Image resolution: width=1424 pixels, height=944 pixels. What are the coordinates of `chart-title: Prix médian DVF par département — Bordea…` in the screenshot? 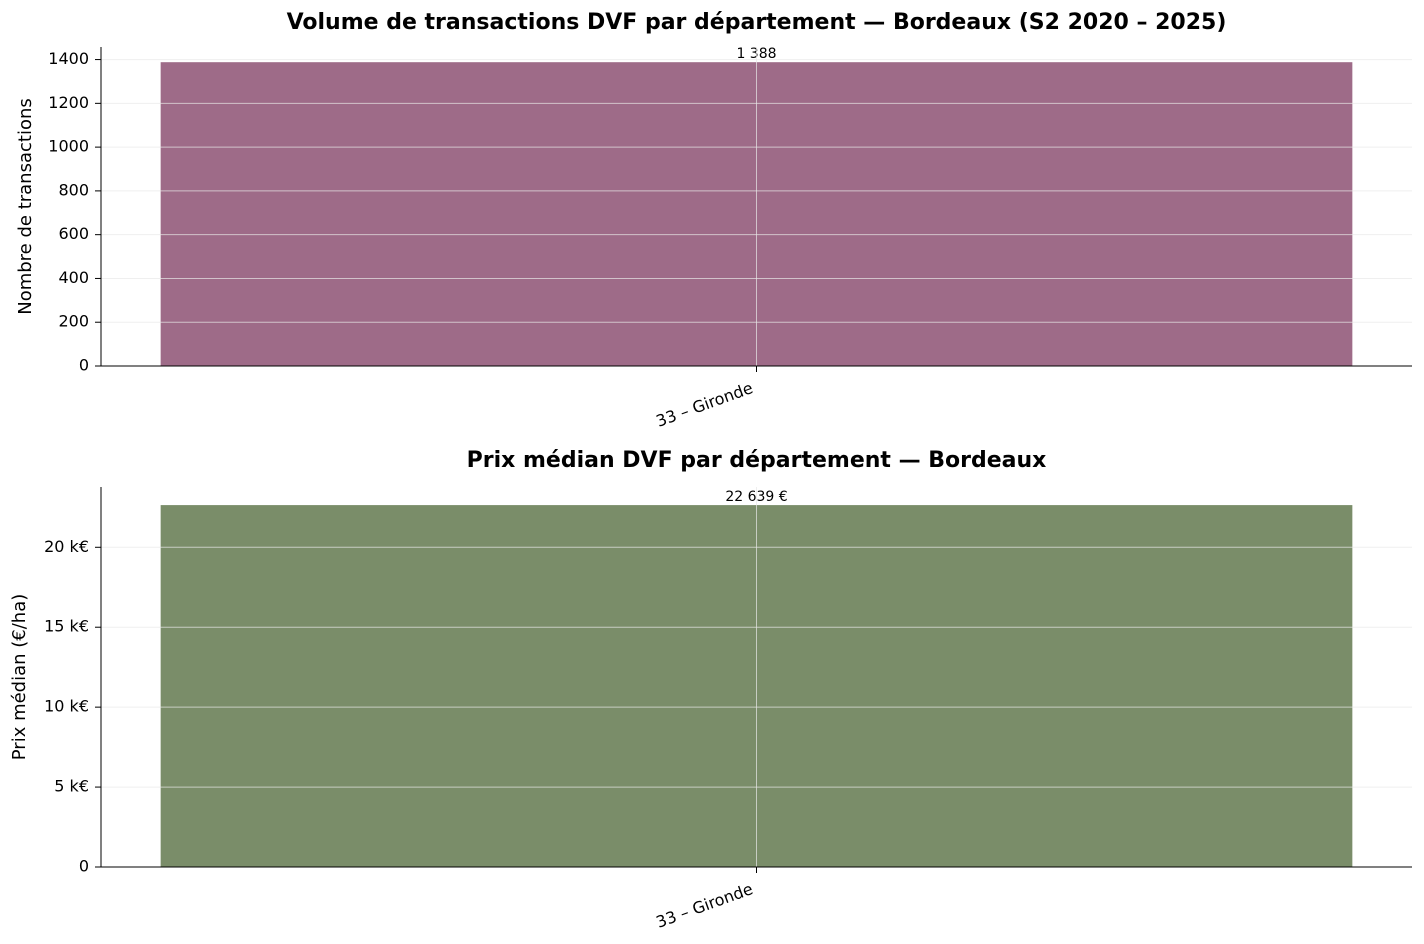 It's located at (757, 460).